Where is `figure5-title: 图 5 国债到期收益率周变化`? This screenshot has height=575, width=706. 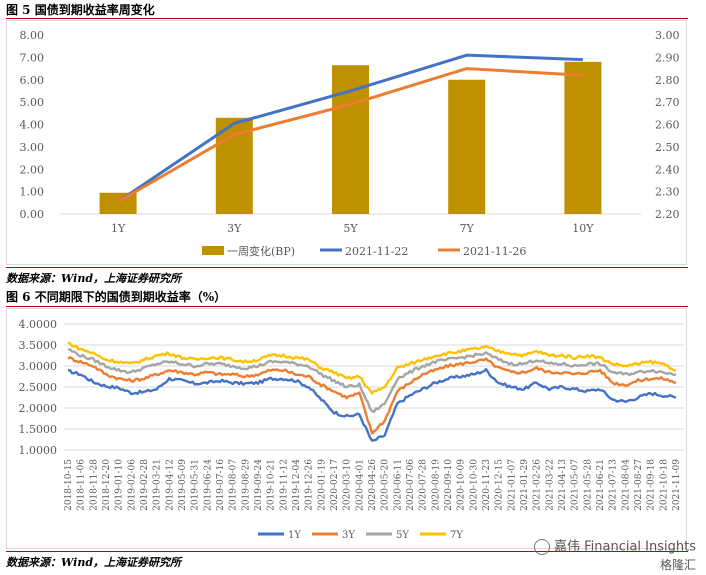 figure5-title: 图 5 国债到期收益率周变化 is located at coordinates (80, 10).